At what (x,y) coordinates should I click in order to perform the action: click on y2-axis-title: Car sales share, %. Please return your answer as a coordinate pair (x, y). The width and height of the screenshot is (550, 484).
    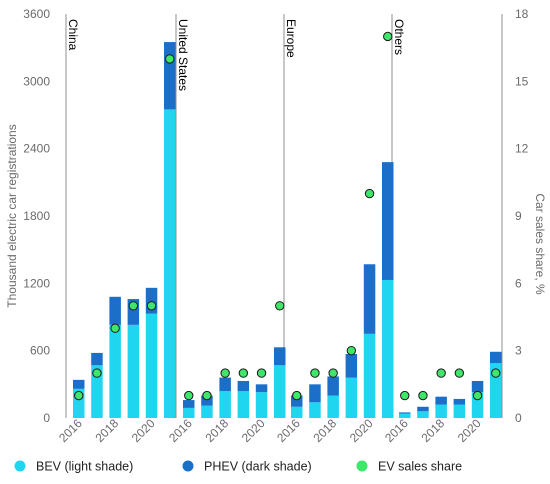
    Looking at the image, I should click on (540, 244).